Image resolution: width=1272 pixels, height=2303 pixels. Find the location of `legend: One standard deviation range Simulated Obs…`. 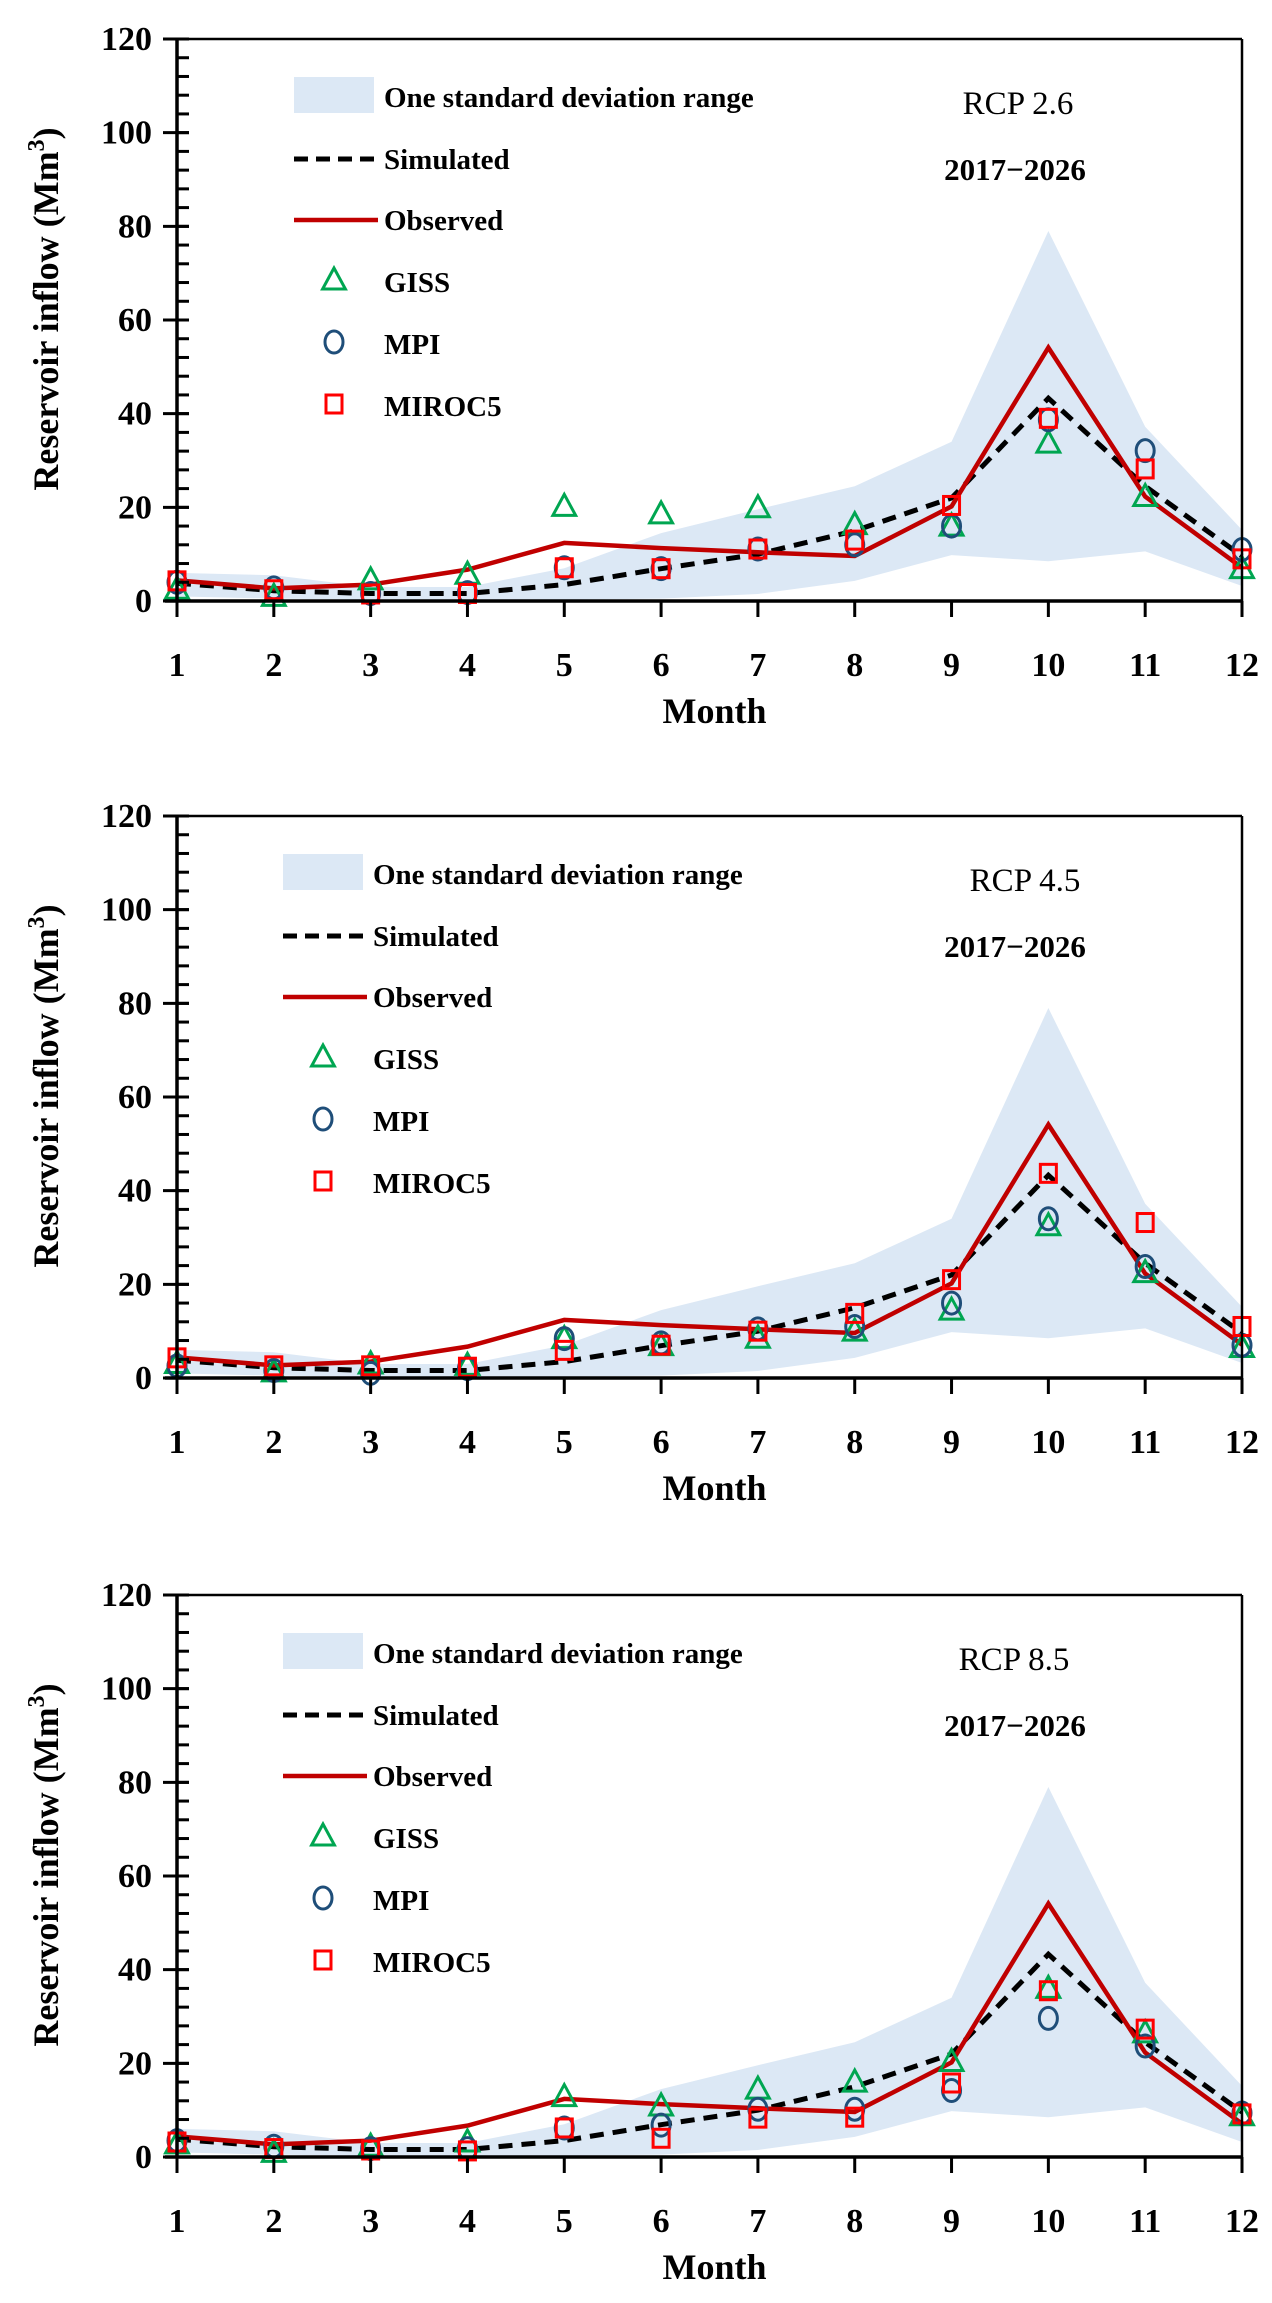

legend: One standard deviation range Simulated Obs… is located at coordinates (513, 1027).